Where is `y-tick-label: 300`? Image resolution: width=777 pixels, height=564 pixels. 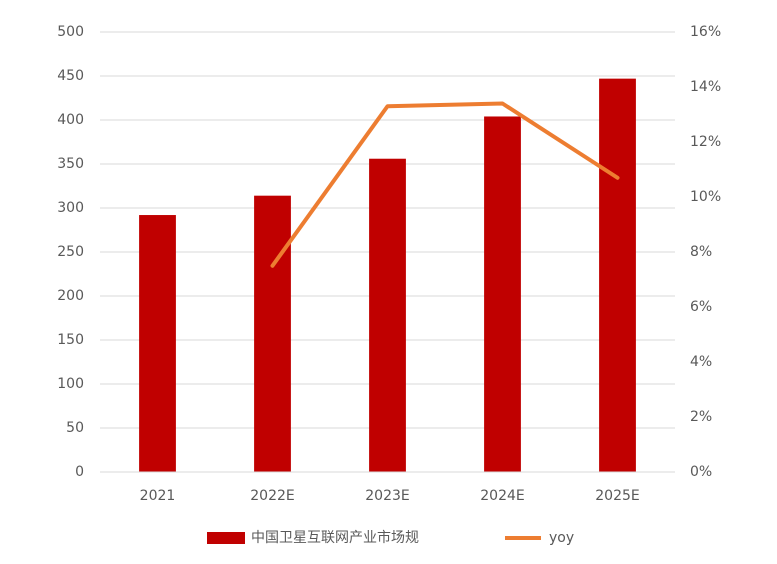
y-tick-label: 300 is located at coordinates (70, 208).